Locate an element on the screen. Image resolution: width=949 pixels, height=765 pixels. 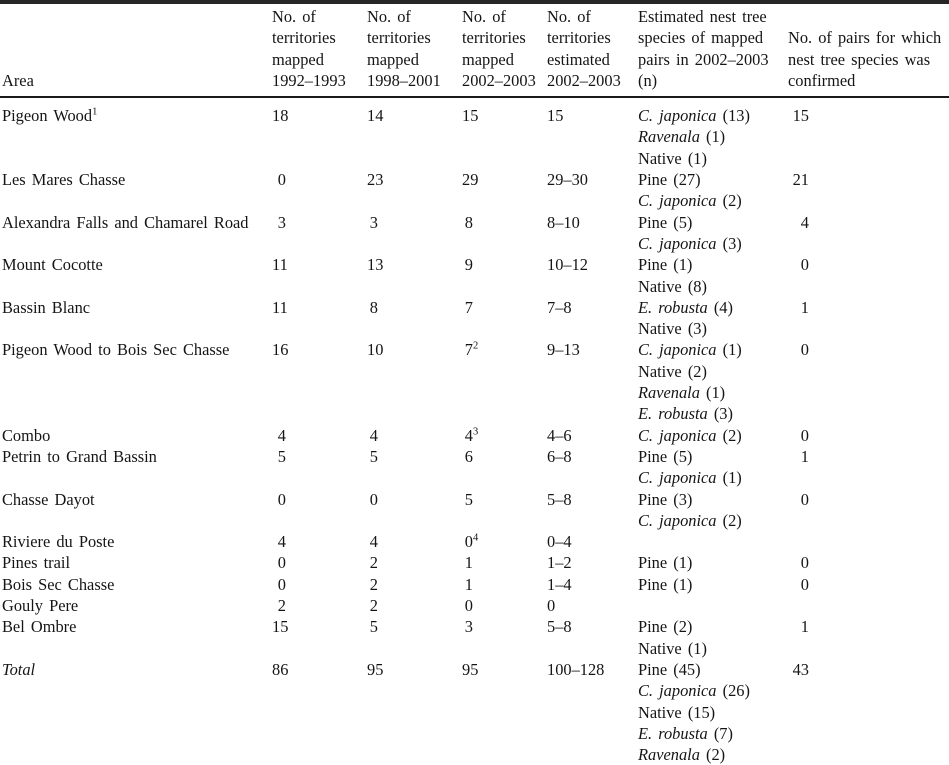
pairs-confirmed-cell: 0 is located at coordinates (867, 381).